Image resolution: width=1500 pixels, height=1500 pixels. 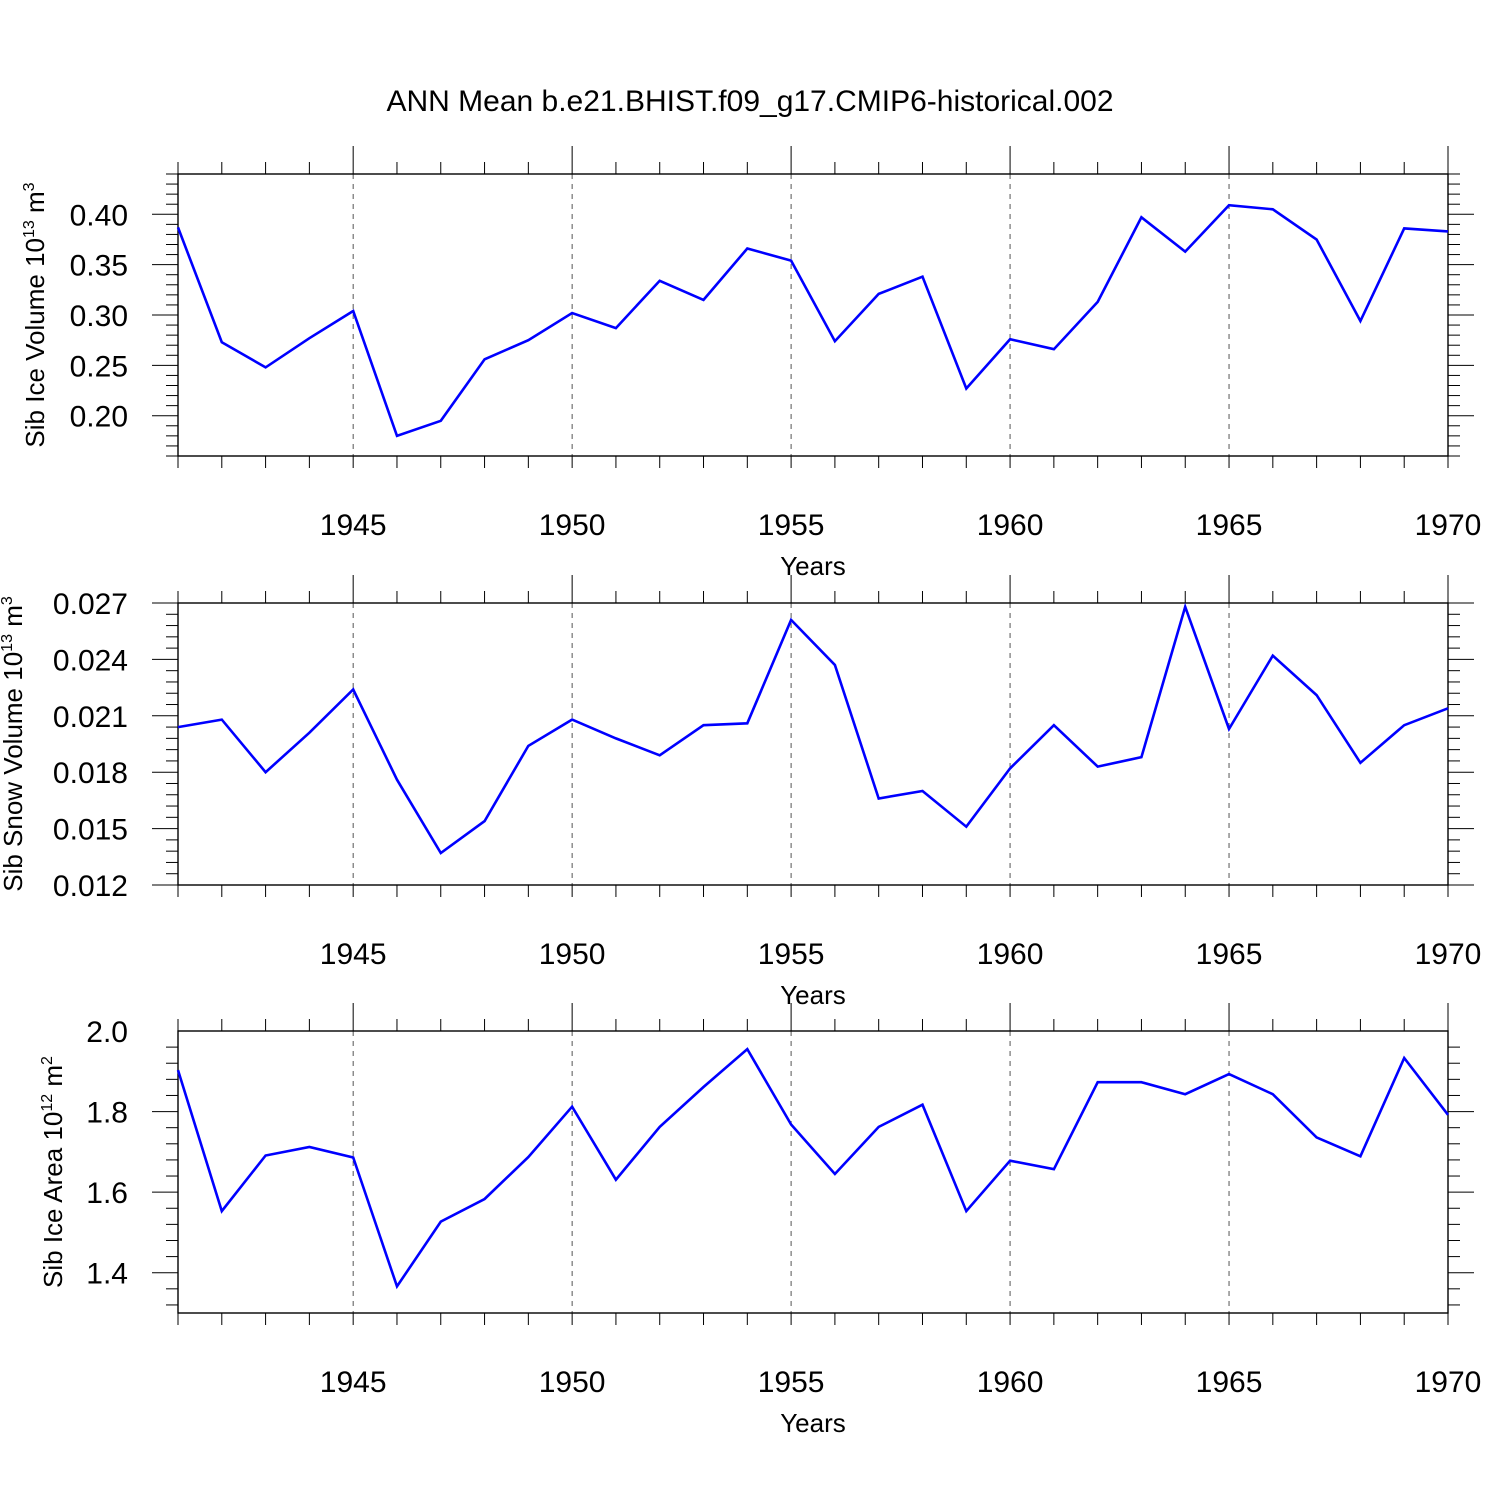 I want to click on y-tick-label: 0.021, so click(x=90, y=717).